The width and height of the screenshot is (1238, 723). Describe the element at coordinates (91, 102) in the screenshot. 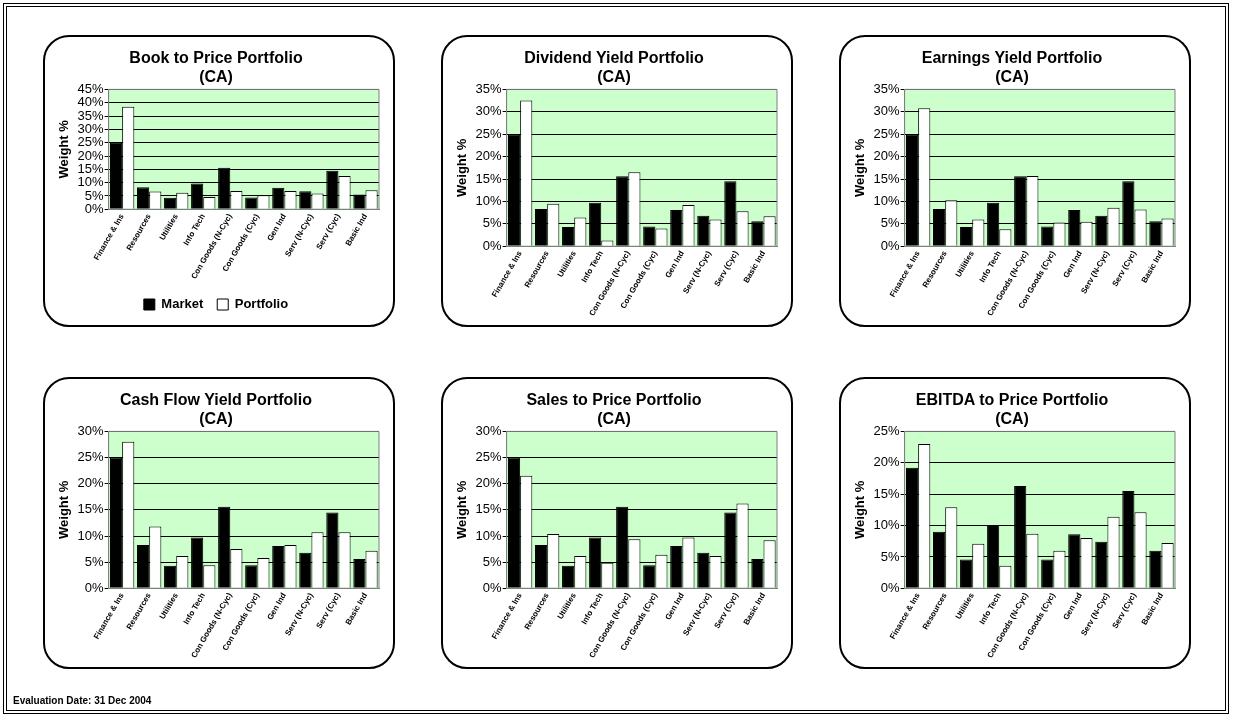

I see `y-tick-label: 40%` at that location.